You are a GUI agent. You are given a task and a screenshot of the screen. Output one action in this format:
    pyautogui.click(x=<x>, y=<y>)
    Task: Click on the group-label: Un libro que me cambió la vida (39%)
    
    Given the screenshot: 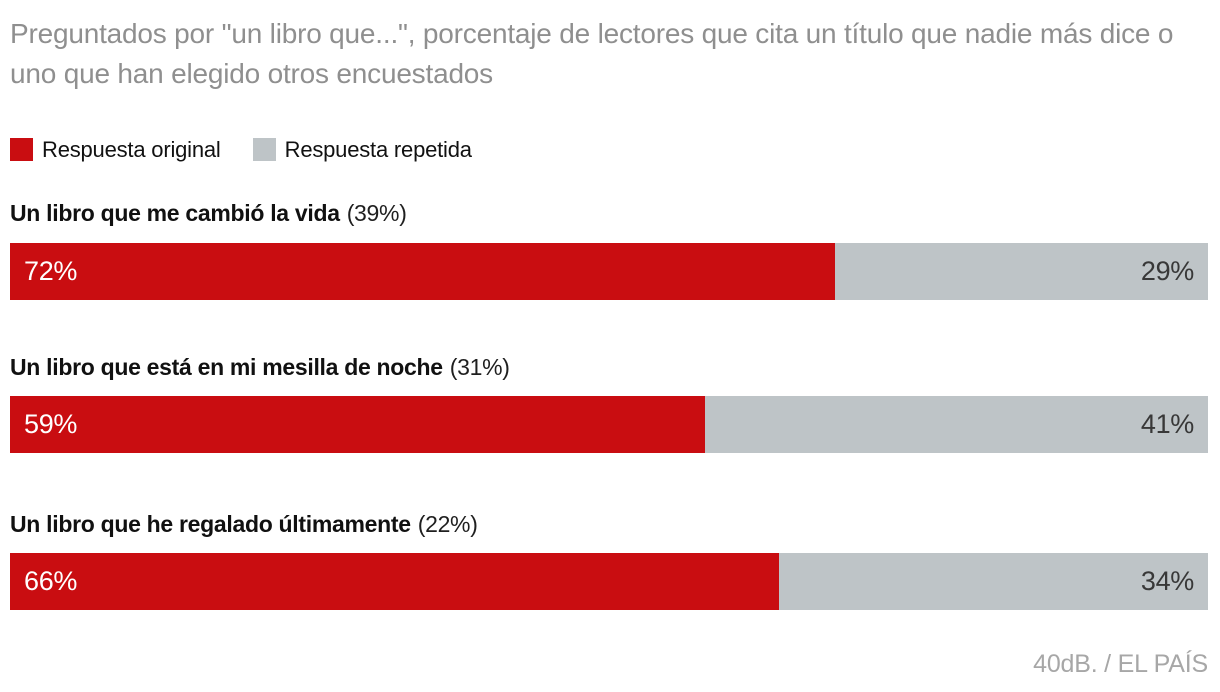 What is the action you would take?
    pyautogui.click(x=609, y=213)
    